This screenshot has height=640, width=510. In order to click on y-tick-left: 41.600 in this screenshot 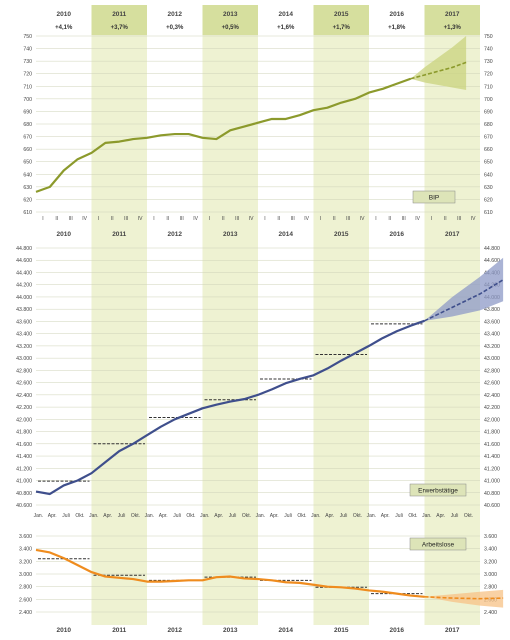, I will do `click(24, 445)`.